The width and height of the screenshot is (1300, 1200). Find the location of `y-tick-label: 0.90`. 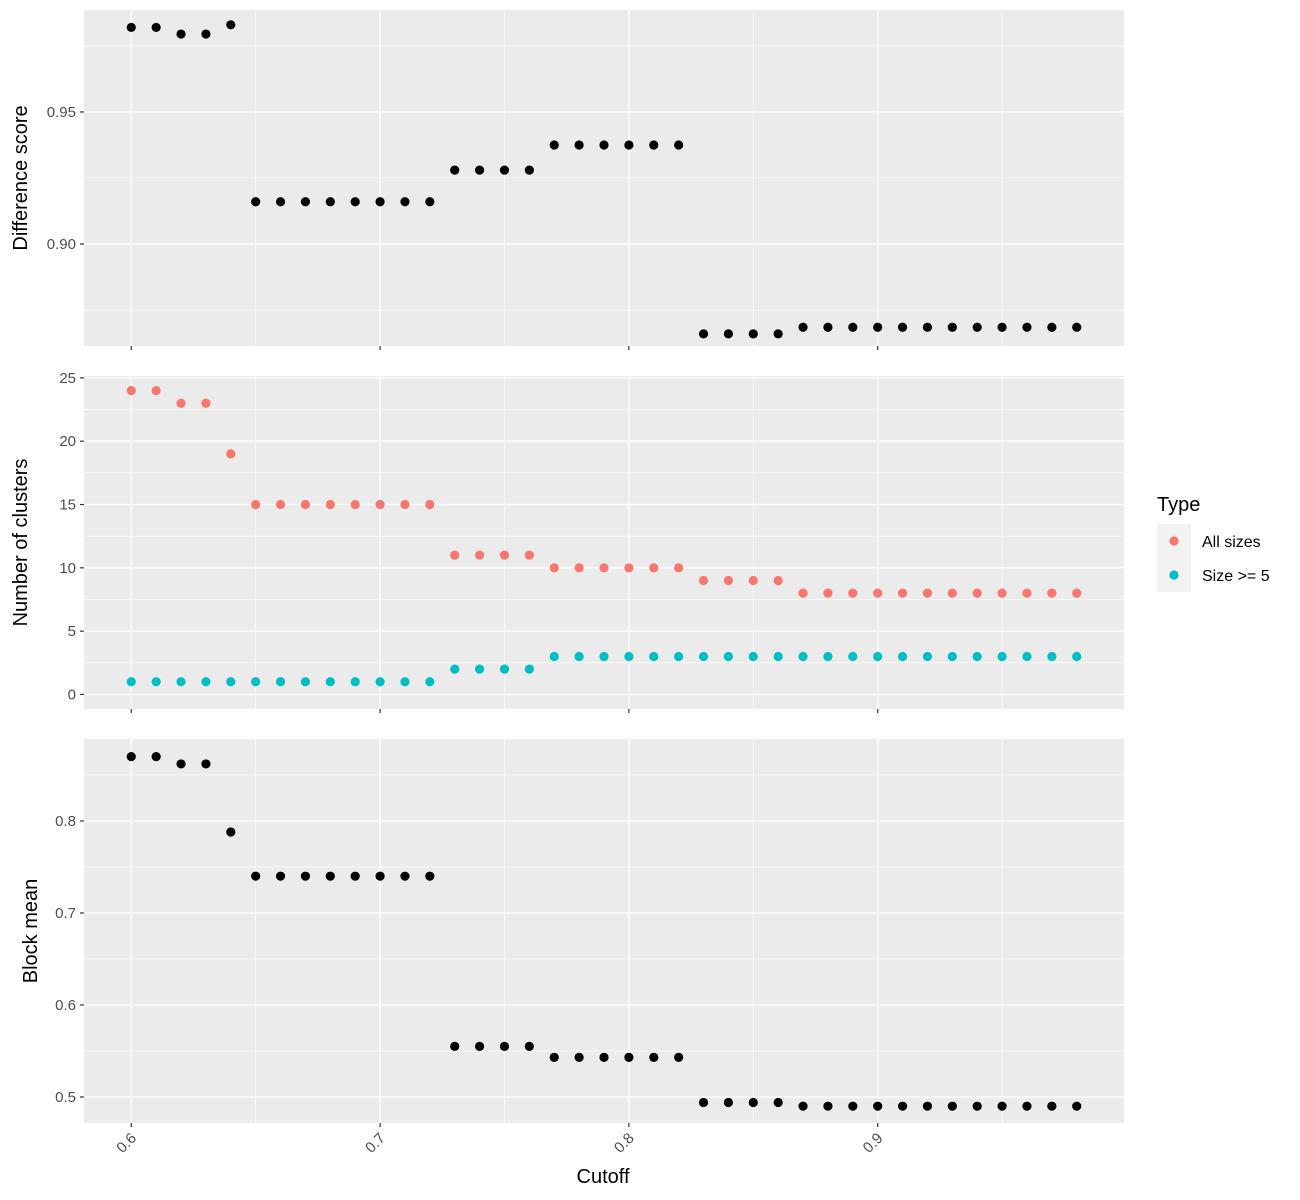

y-tick-label: 0.90 is located at coordinates (61, 244).